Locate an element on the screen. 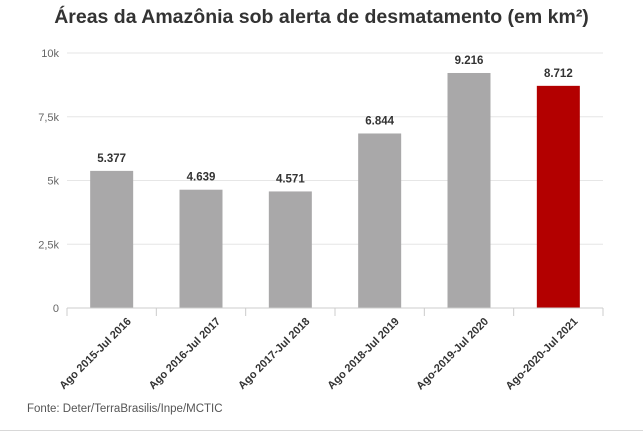 The image size is (643, 440). bar-value-label: 5.377 is located at coordinates (111, 159).